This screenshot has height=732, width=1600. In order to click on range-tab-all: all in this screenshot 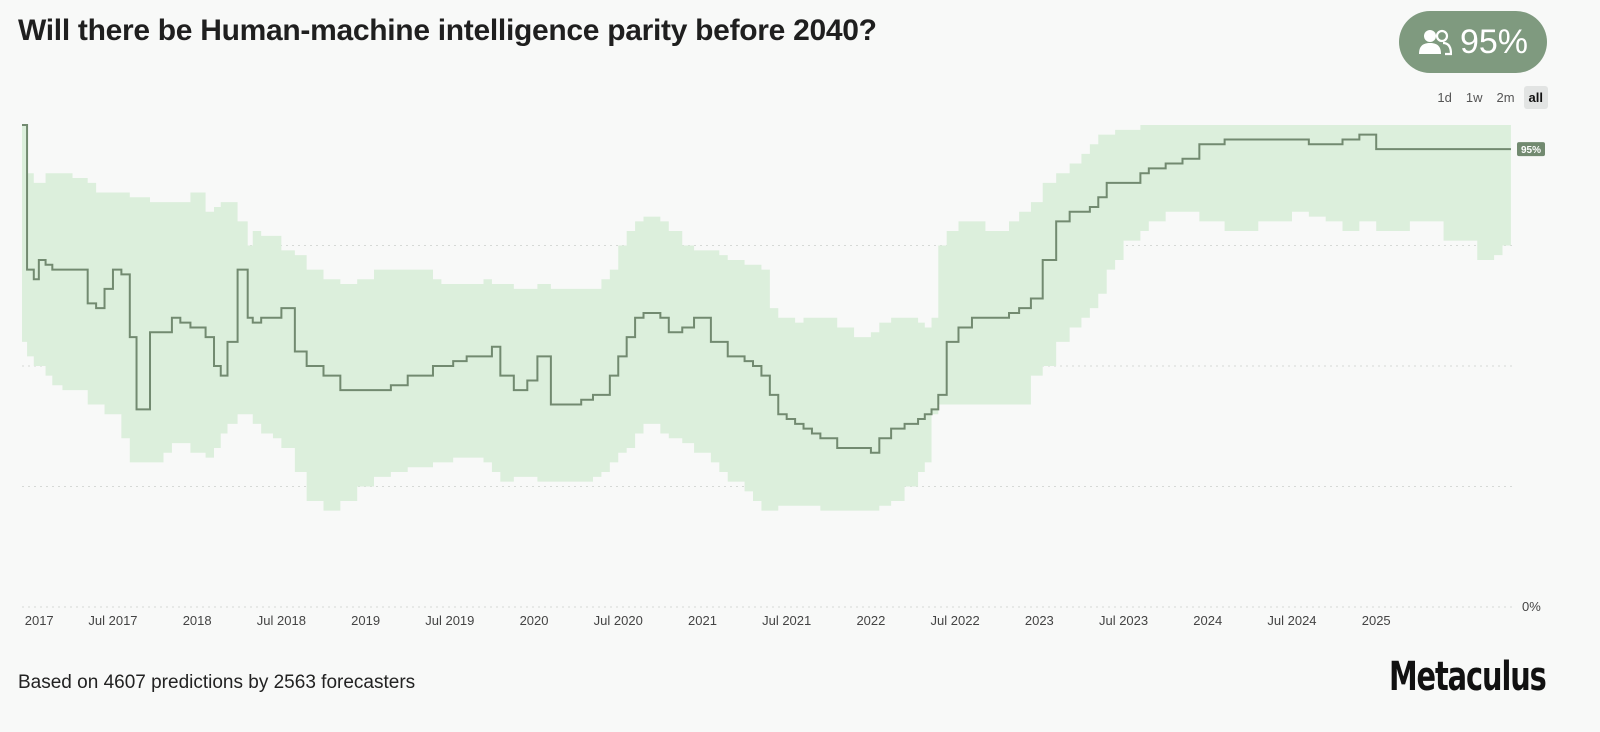, I will do `click(1535, 97)`.